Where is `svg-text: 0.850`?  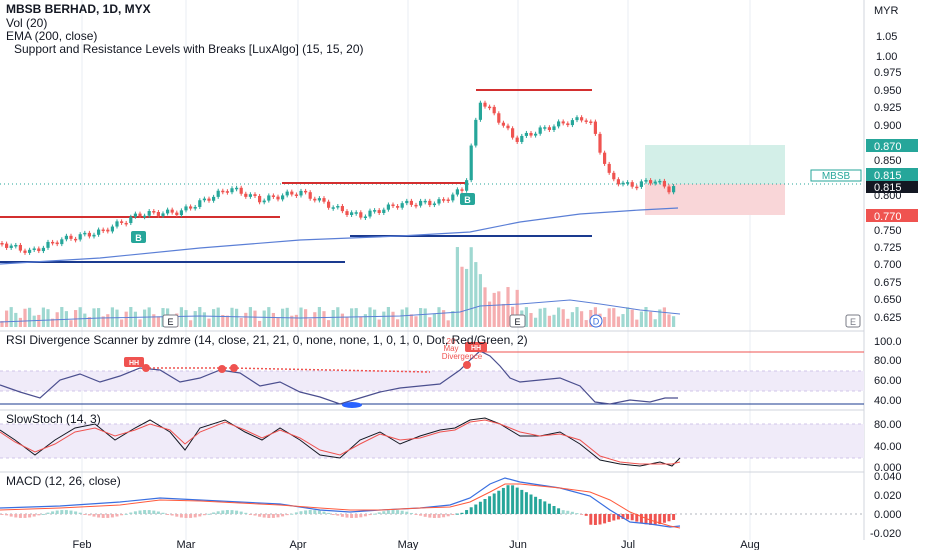
svg-text: 0.850 is located at coordinates (888, 161).